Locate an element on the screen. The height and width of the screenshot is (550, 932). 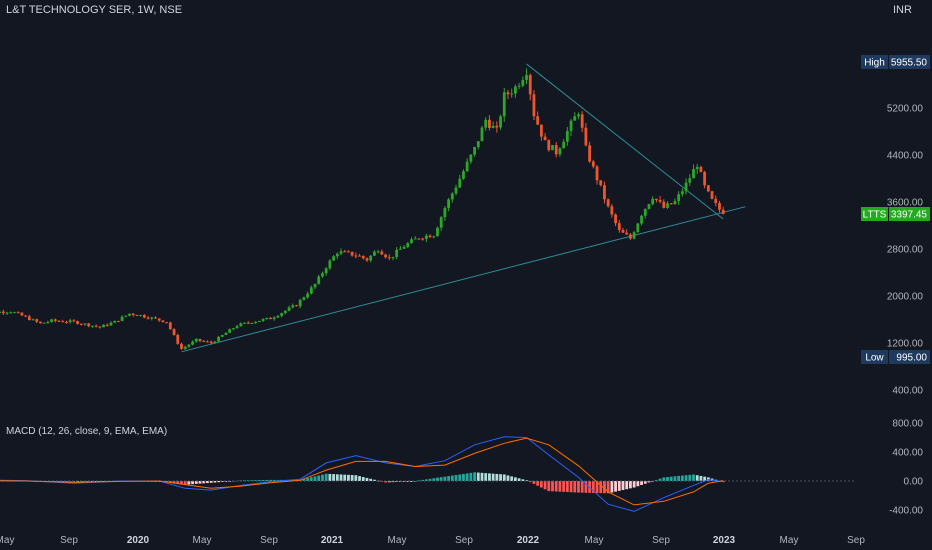
macd-histogram is located at coordinates (362, 483).